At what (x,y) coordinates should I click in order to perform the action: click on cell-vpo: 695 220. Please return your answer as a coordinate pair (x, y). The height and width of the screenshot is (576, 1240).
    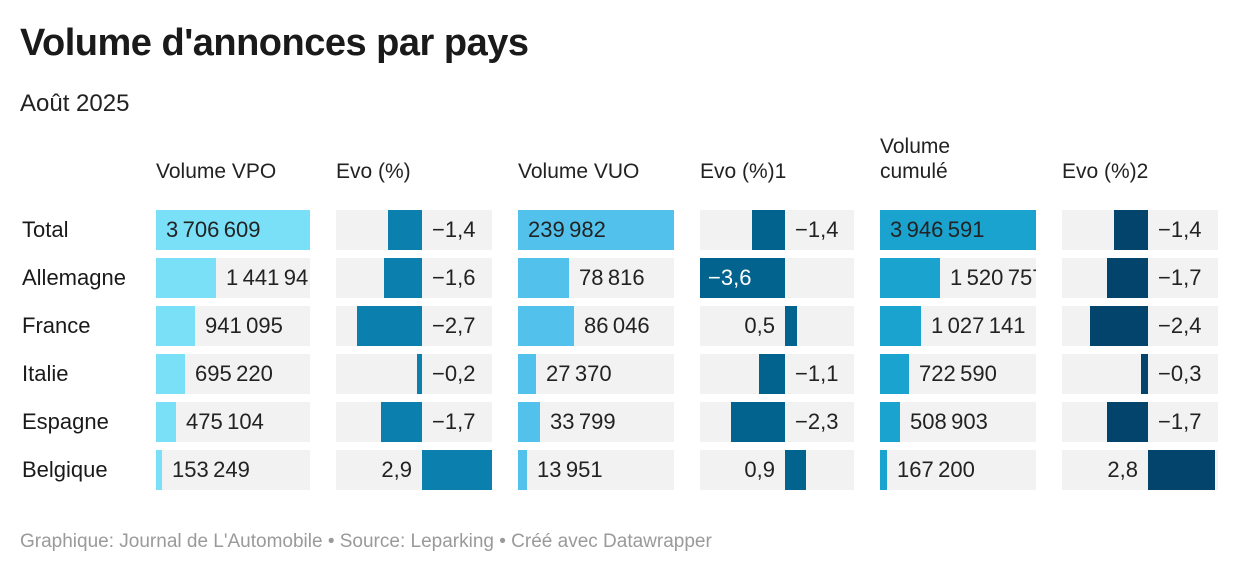
    Looking at the image, I should click on (233, 374).